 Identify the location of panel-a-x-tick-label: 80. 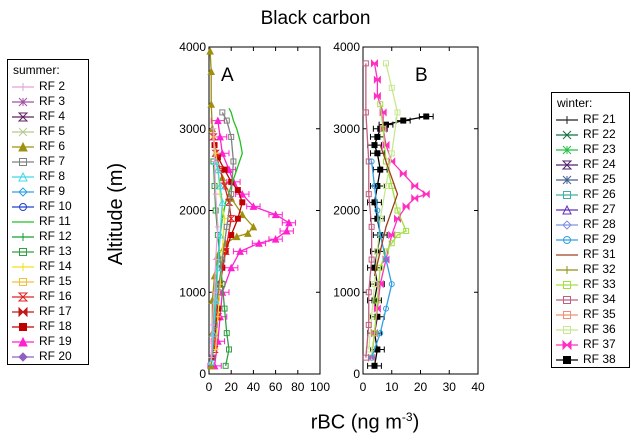
(298, 387).